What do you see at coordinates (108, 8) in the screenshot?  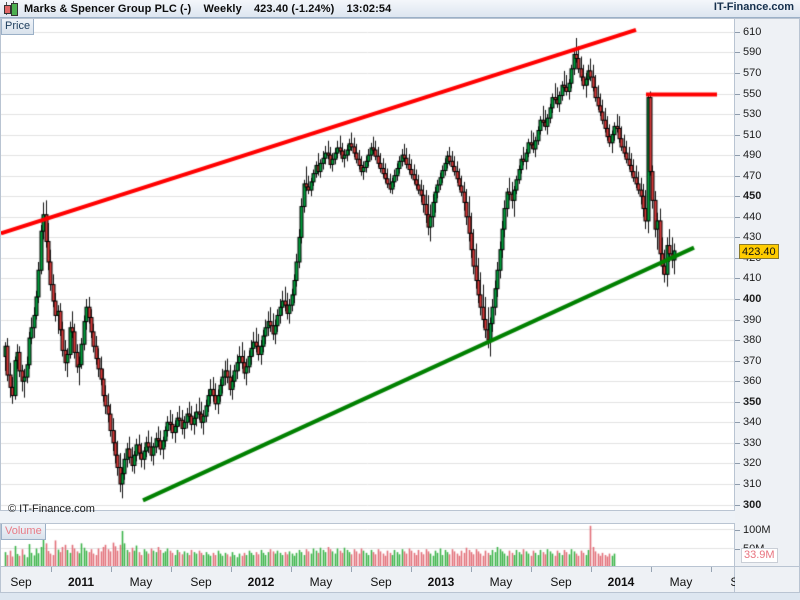 I see `instrument-name: Marks & Spencer Group PLC (-)` at bounding box center [108, 8].